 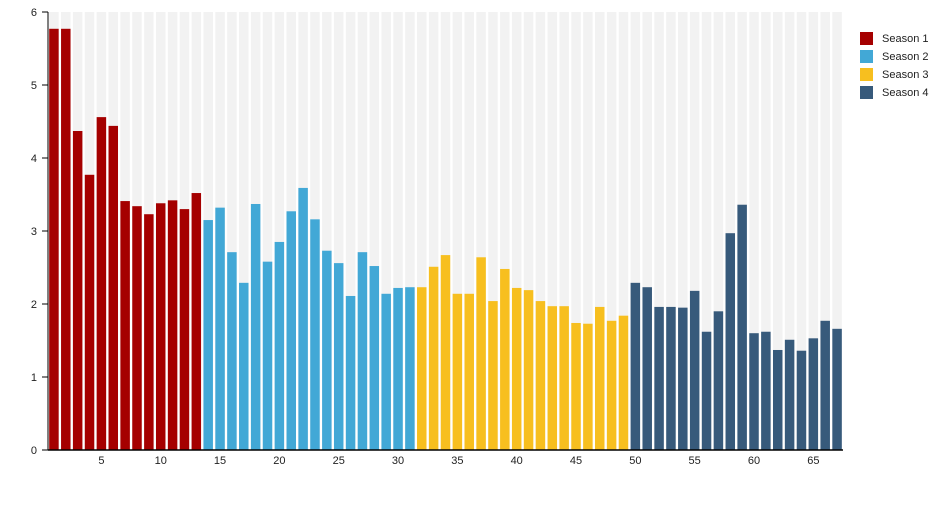 I want to click on legend-swatch, so click(x=866, y=38).